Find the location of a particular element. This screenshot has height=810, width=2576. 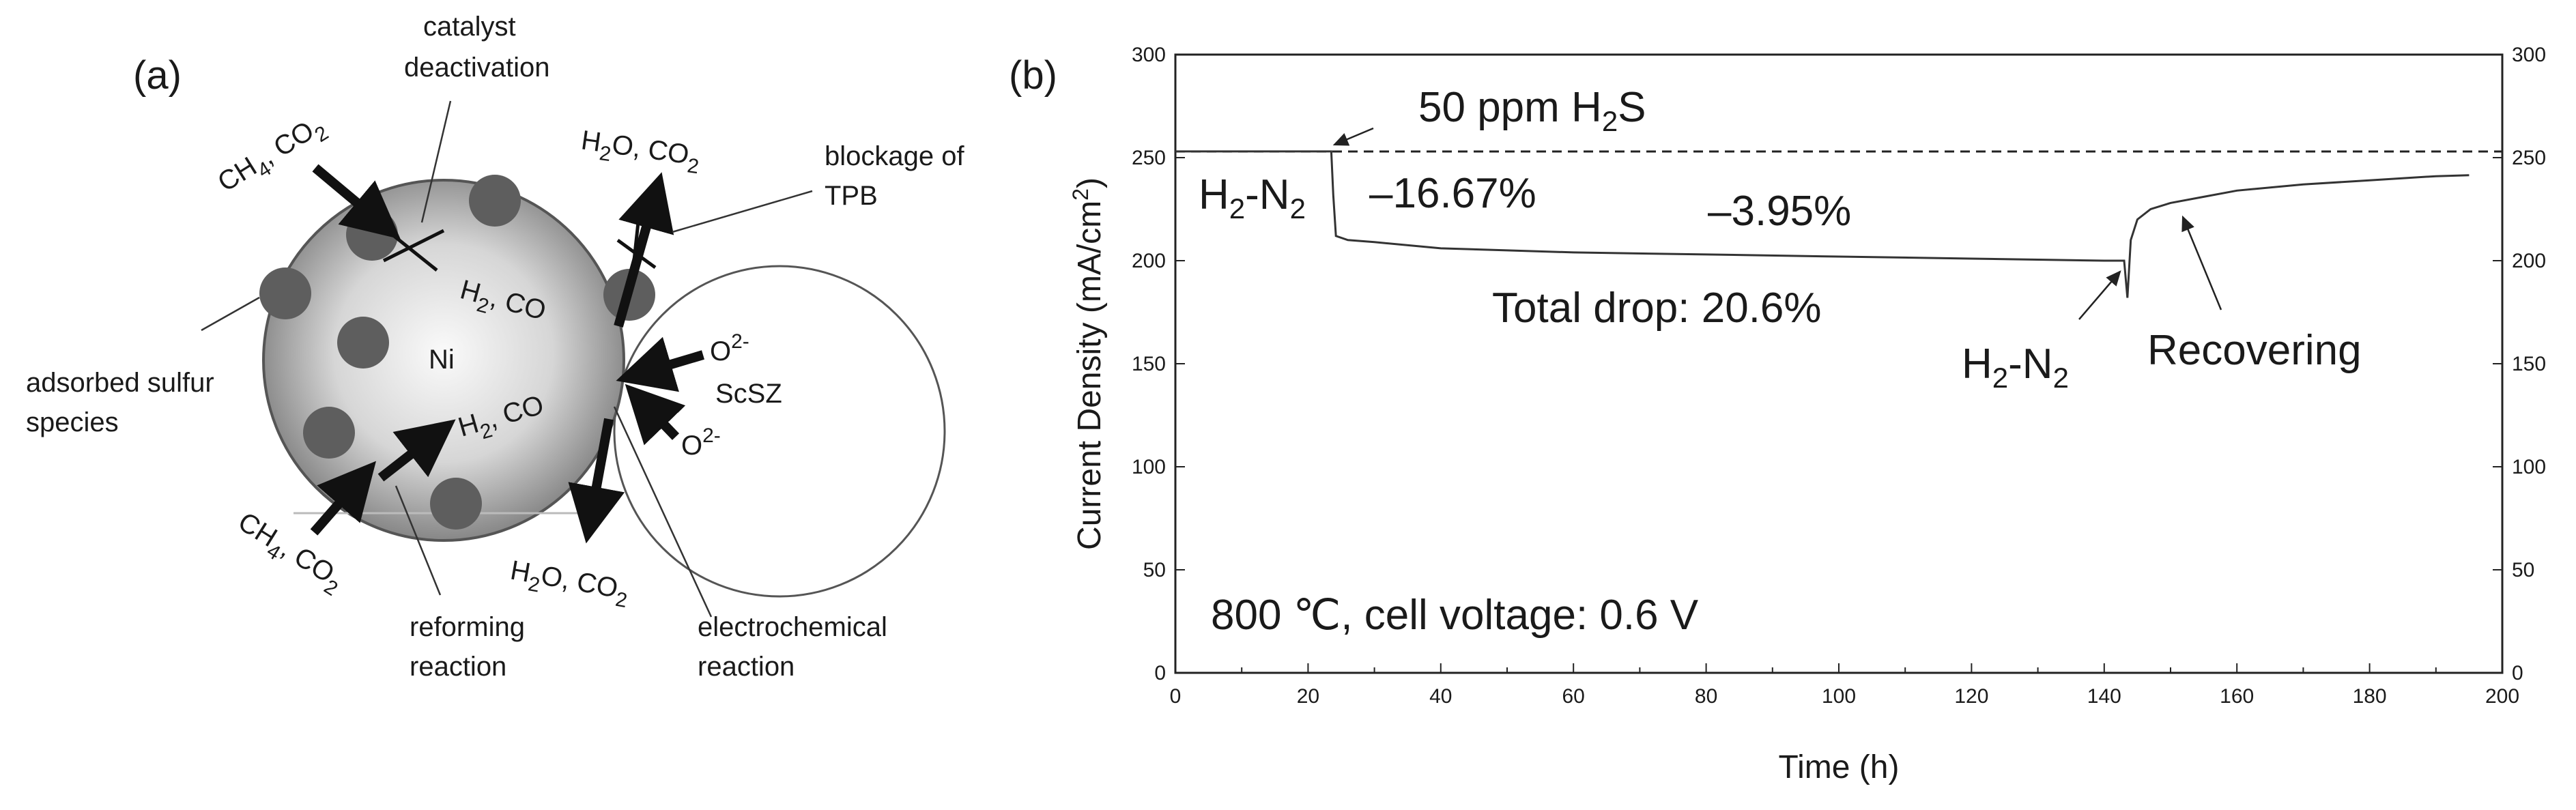

x-tick-label: 20 is located at coordinates (1308, 696).